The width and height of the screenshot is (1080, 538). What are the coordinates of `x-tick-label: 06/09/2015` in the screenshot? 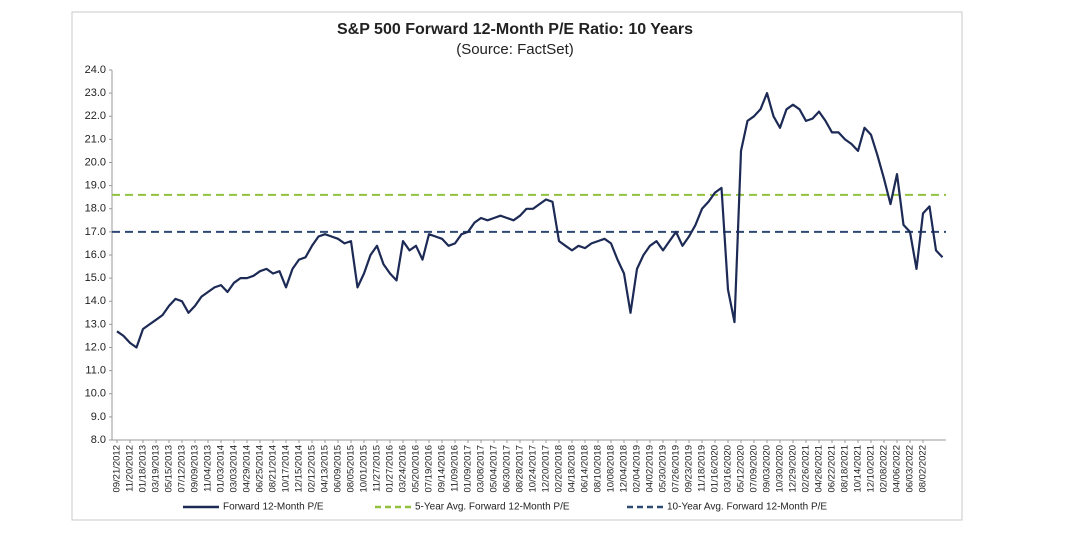 It's located at (338, 469).